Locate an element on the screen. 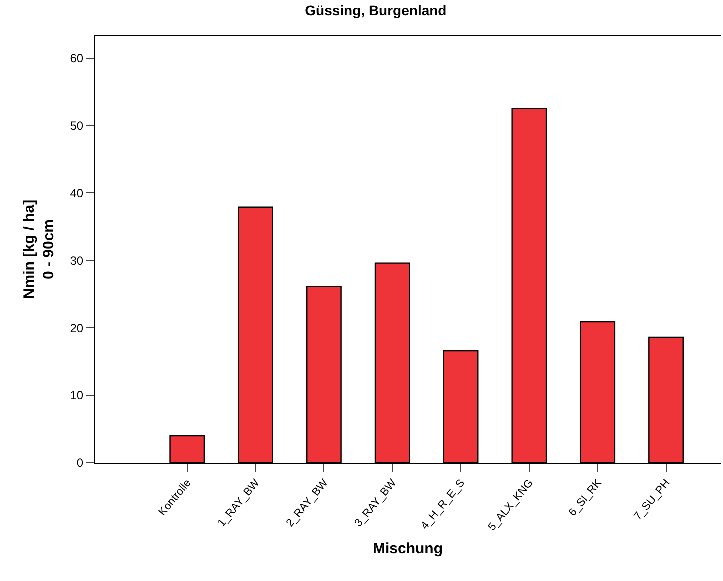 This screenshot has width=723, height=581. chart-title: Güssing, Burgenland is located at coordinates (376, 10).